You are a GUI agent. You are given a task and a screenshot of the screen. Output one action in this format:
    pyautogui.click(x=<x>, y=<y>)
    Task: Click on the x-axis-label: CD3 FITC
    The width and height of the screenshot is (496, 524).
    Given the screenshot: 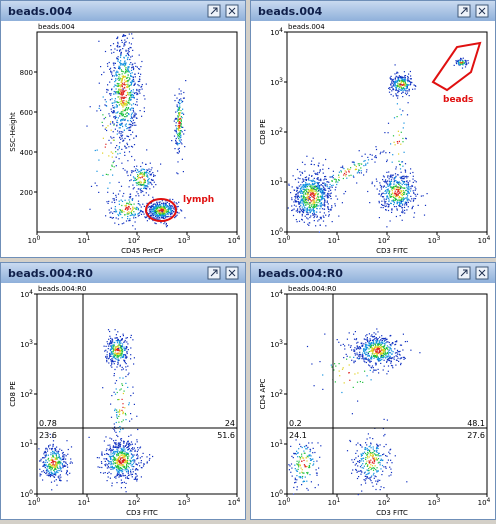 What is the action you would take?
    pyautogui.click(x=142, y=513)
    